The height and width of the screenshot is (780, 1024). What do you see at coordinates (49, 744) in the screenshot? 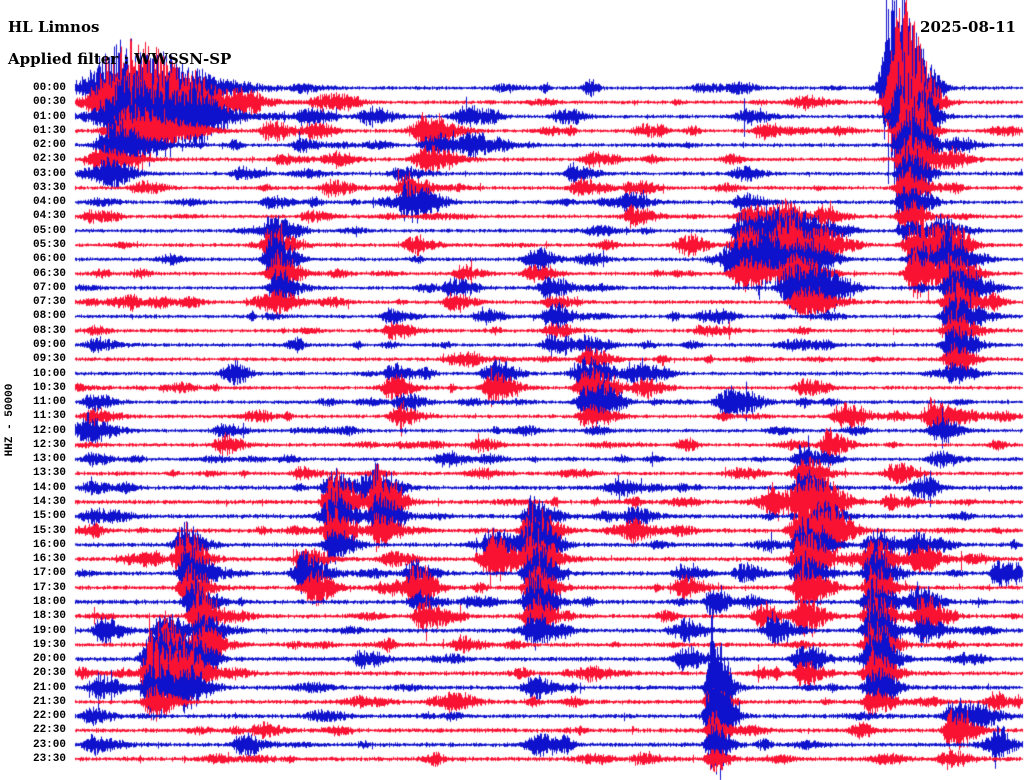
I see `row-label: 23:00` at bounding box center [49, 744].